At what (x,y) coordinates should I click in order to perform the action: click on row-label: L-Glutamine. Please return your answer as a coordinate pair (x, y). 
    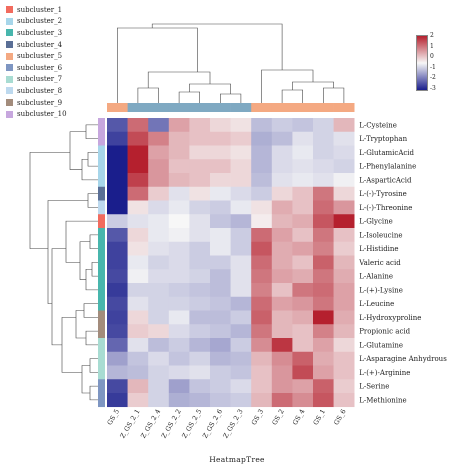
    Looking at the image, I should click on (381, 345).